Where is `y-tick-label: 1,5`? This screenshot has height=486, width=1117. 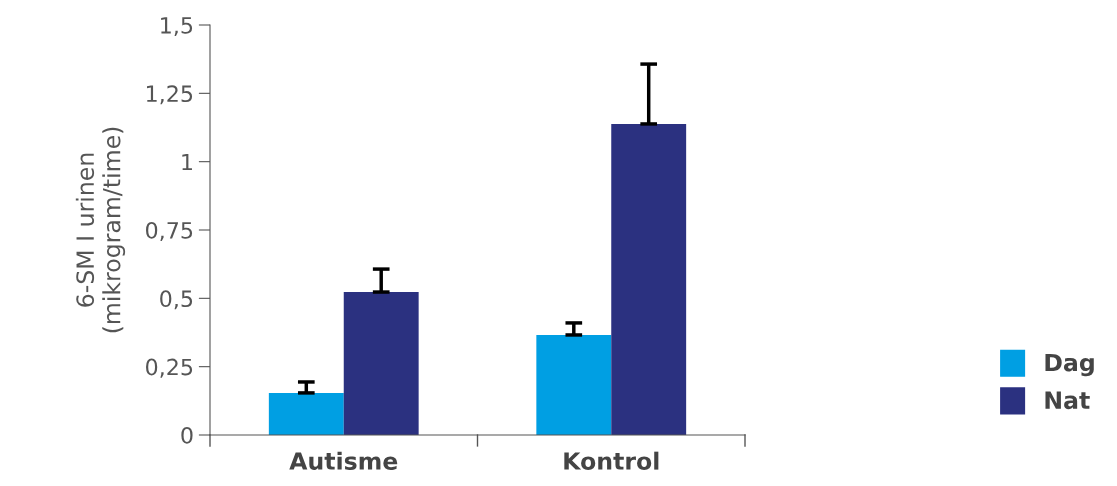
y-tick-label: 1,5 is located at coordinates (177, 27).